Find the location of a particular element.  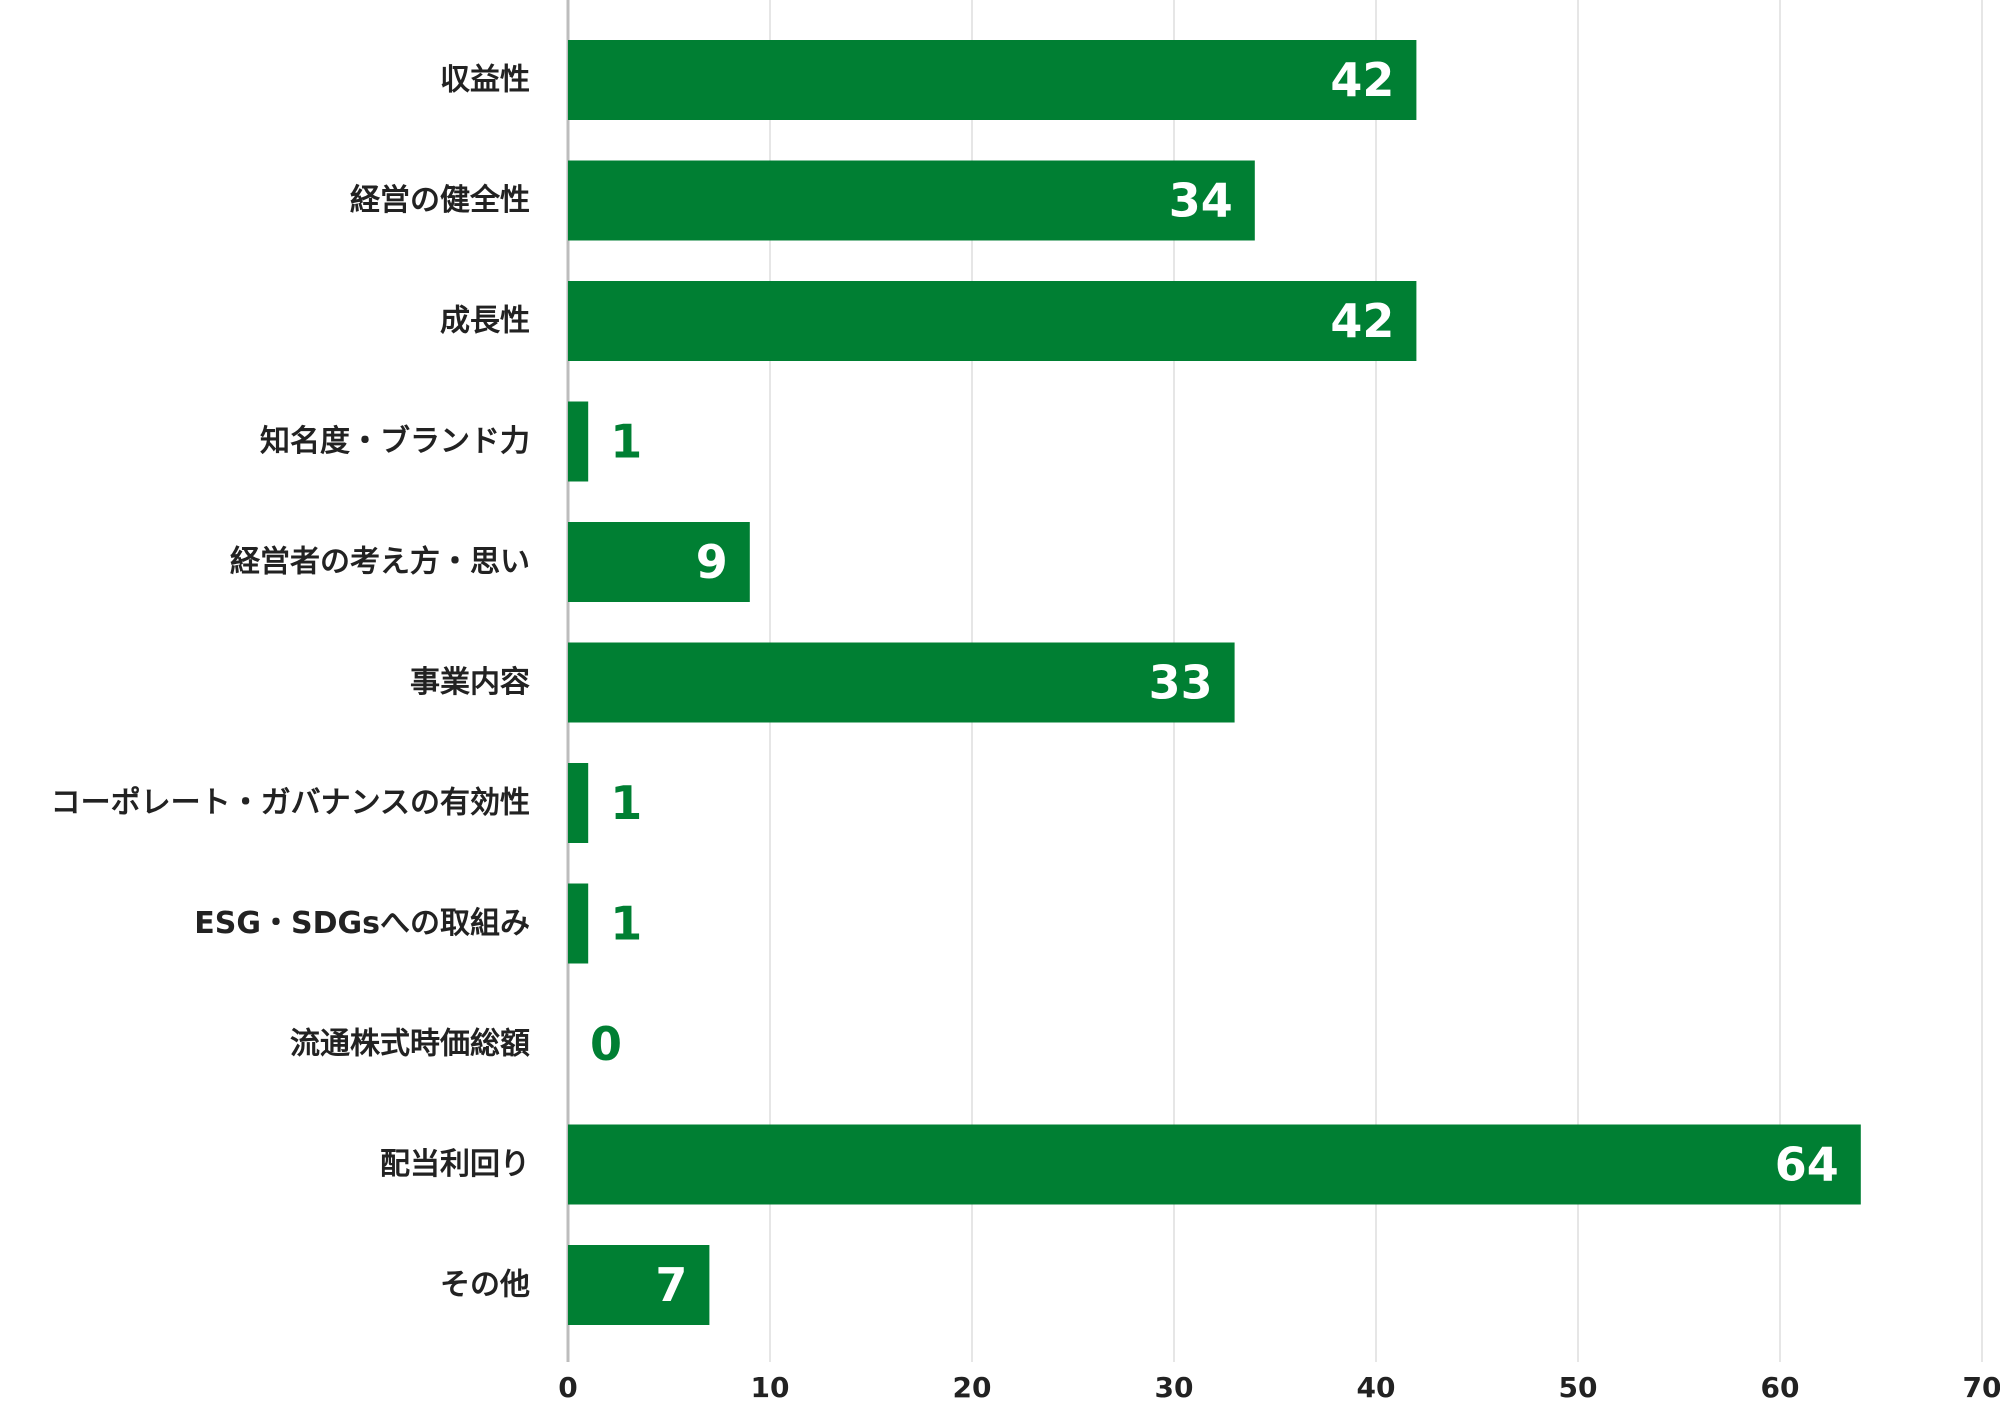

data-label: 33 is located at coordinates (1181, 683).